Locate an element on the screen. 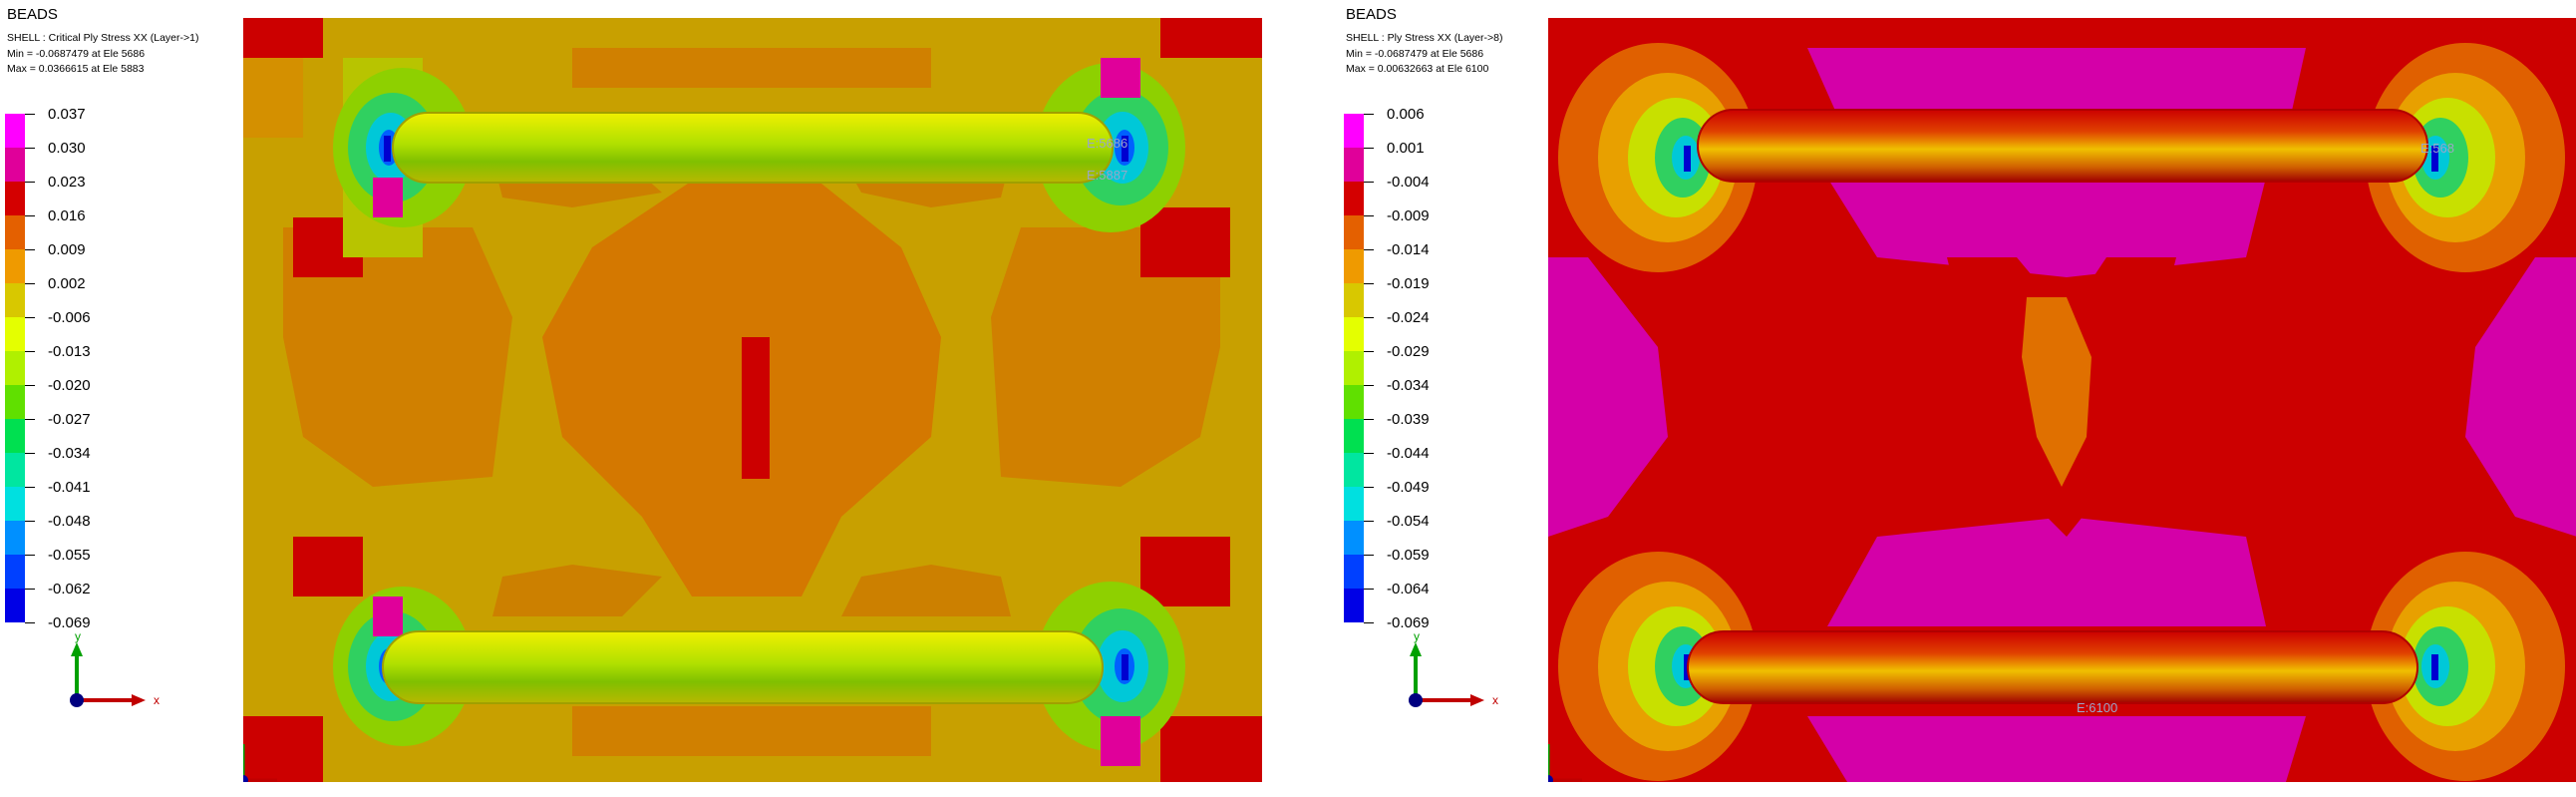 The width and height of the screenshot is (2576, 797). legend-value: -0.006 is located at coordinates (69, 317).